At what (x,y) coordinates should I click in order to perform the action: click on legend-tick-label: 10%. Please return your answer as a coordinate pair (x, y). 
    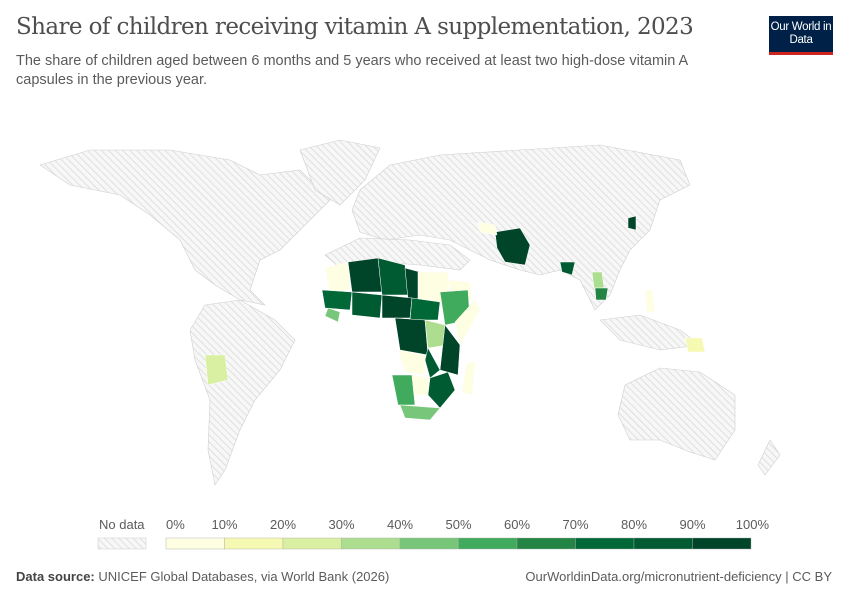
    Looking at the image, I should click on (224, 524).